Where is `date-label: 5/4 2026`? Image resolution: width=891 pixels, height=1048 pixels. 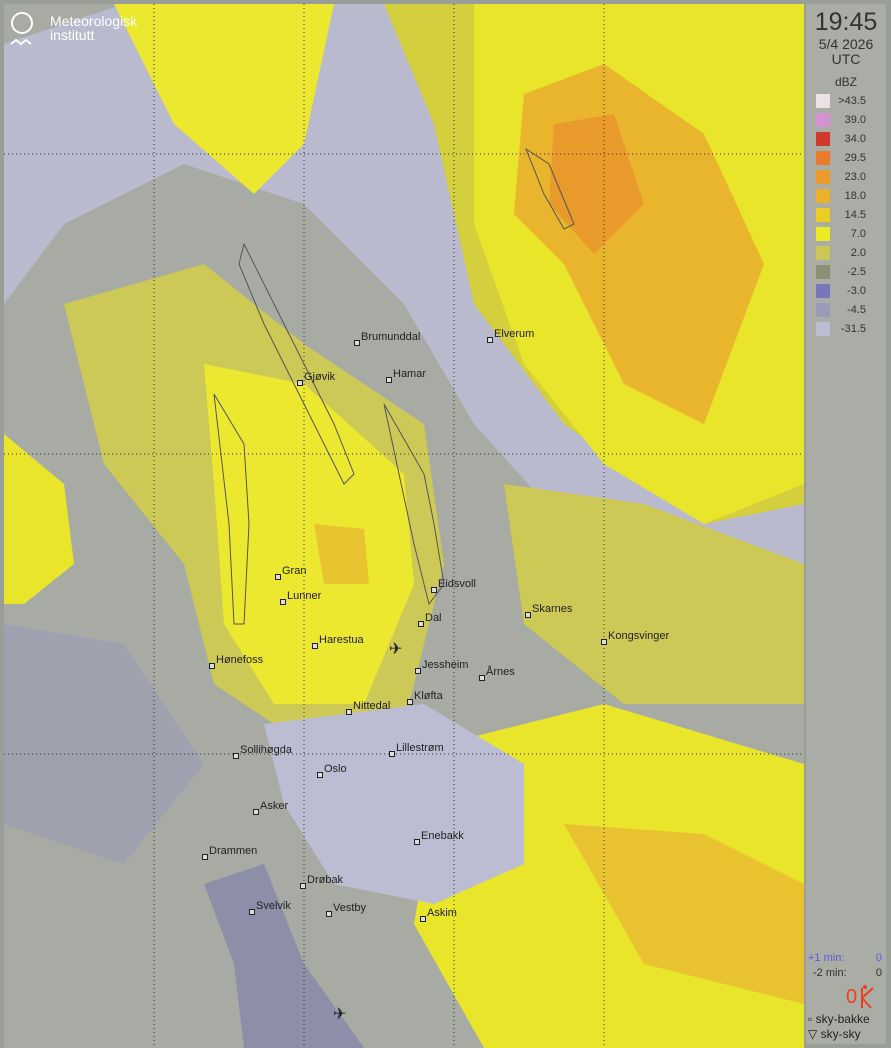 date-label: 5/4 2026 is located at coordinates (846, 44).